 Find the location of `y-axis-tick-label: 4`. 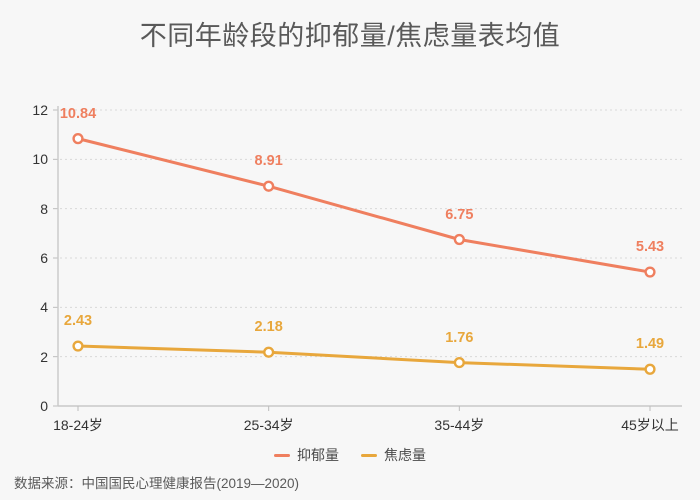

y-axis-tick-label: 4 is located at coordinates (44, 307).